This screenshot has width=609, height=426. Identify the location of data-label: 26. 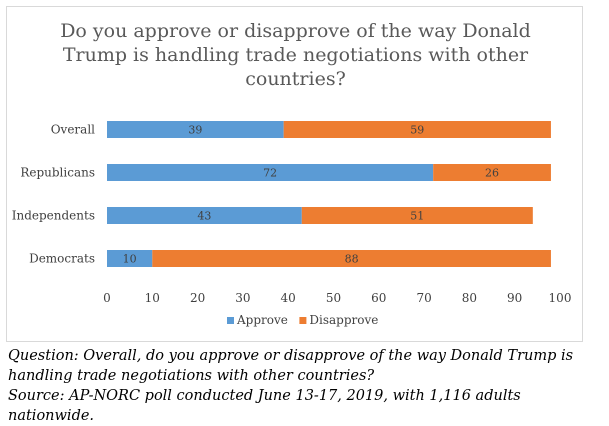
(492, 173).